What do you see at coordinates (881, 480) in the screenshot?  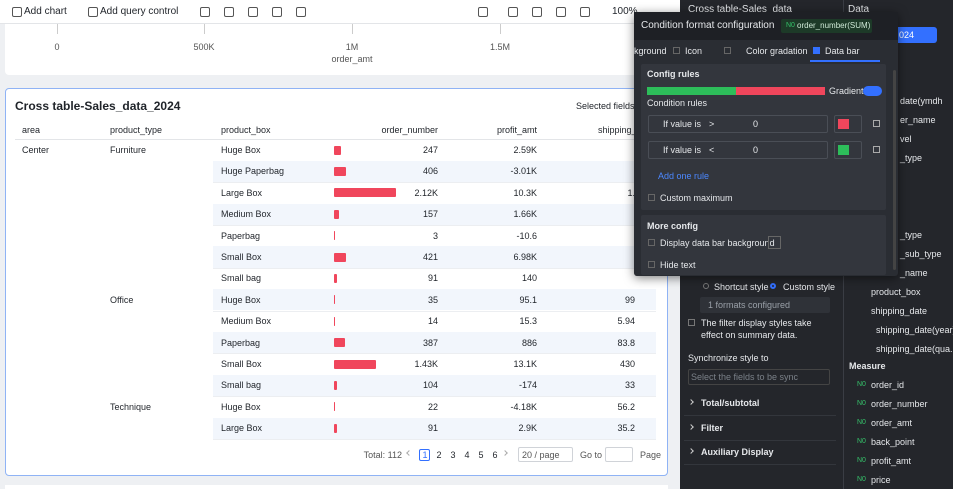 I see `measure-field: price` at bounding box center [881, 480].